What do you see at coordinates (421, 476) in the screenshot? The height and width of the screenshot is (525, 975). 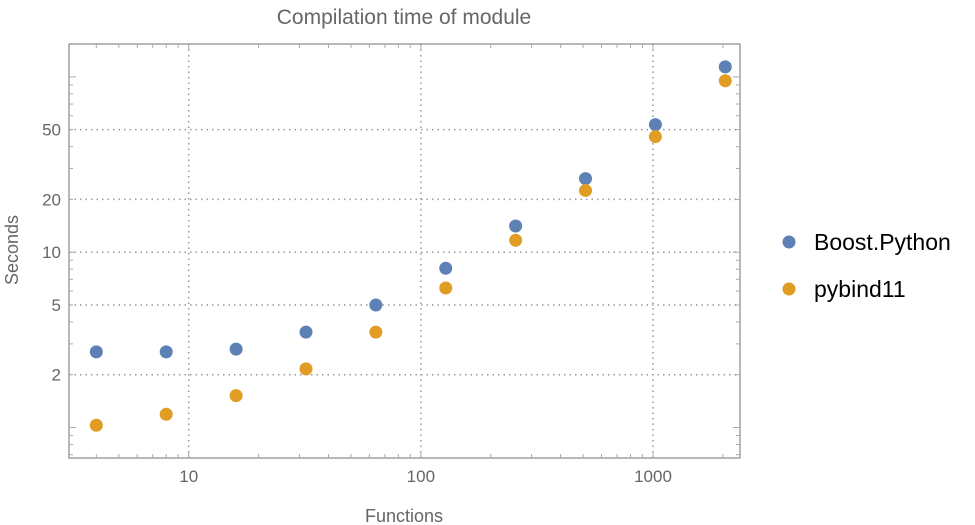 I see `x-tick-label: 100` at bounding box center [421, 476].